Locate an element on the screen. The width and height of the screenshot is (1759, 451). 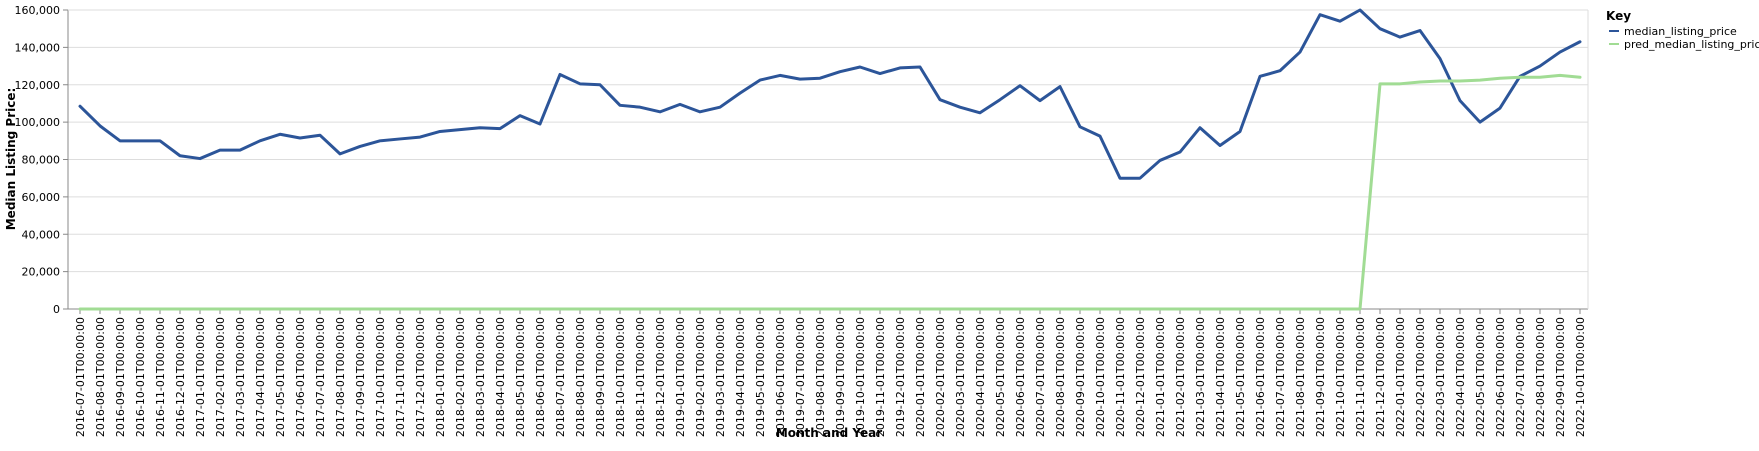
x-tick-label: 2020-08-01T00:00:00 is located at coordinates (1060, 377).